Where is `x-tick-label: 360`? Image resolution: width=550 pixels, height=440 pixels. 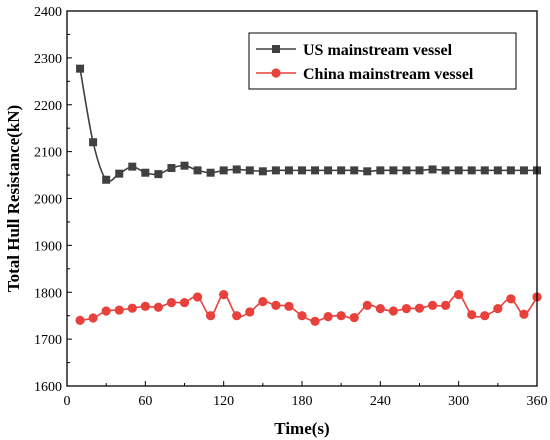
x-tick-label: 360 is located at coordinates (537, 401).